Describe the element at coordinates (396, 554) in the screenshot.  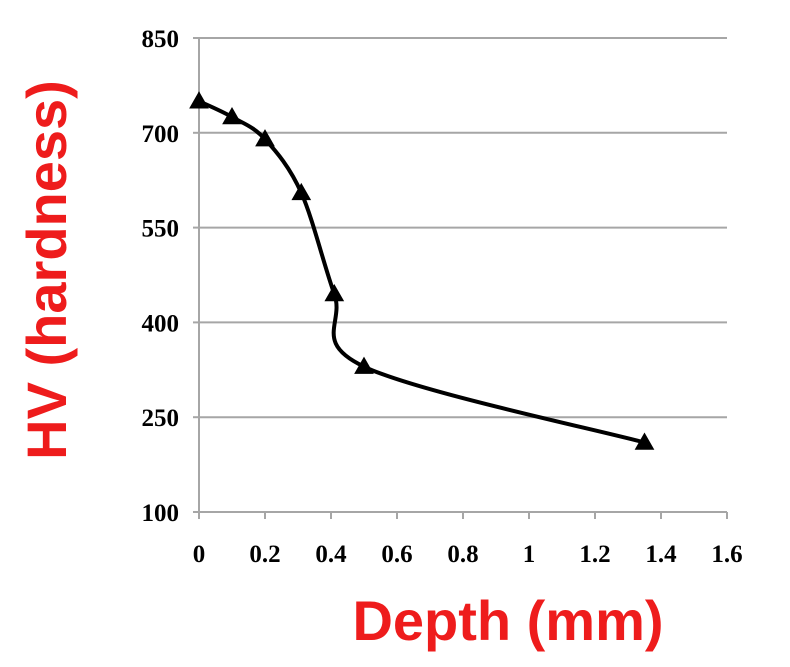
I see `x-tick-label: 0.6` at that location.